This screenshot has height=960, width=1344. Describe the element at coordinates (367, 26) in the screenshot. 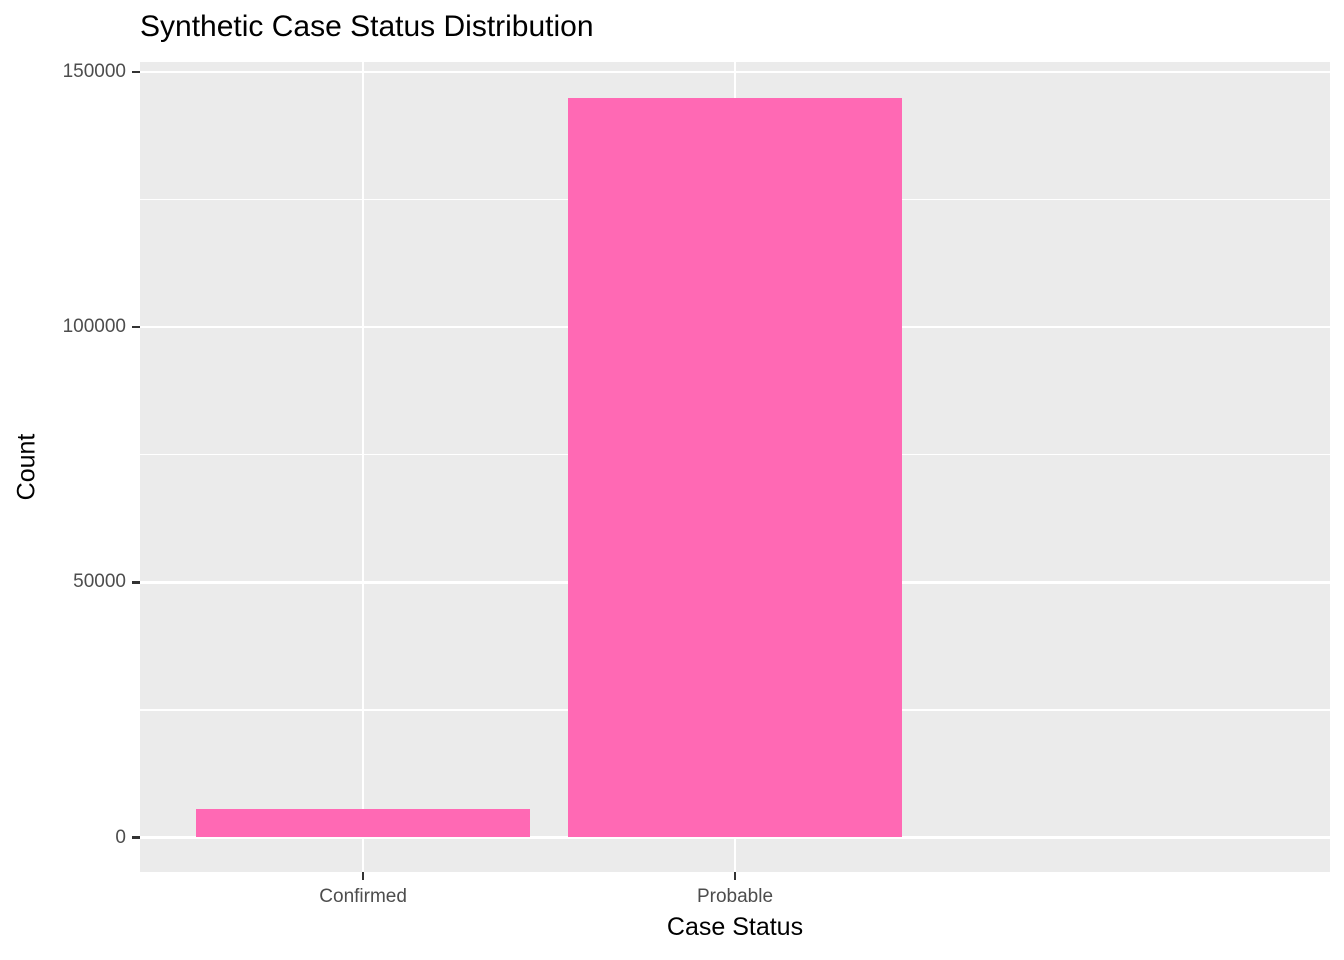

I see `chart-title: Synthetic Case Status Distribution` at that location.